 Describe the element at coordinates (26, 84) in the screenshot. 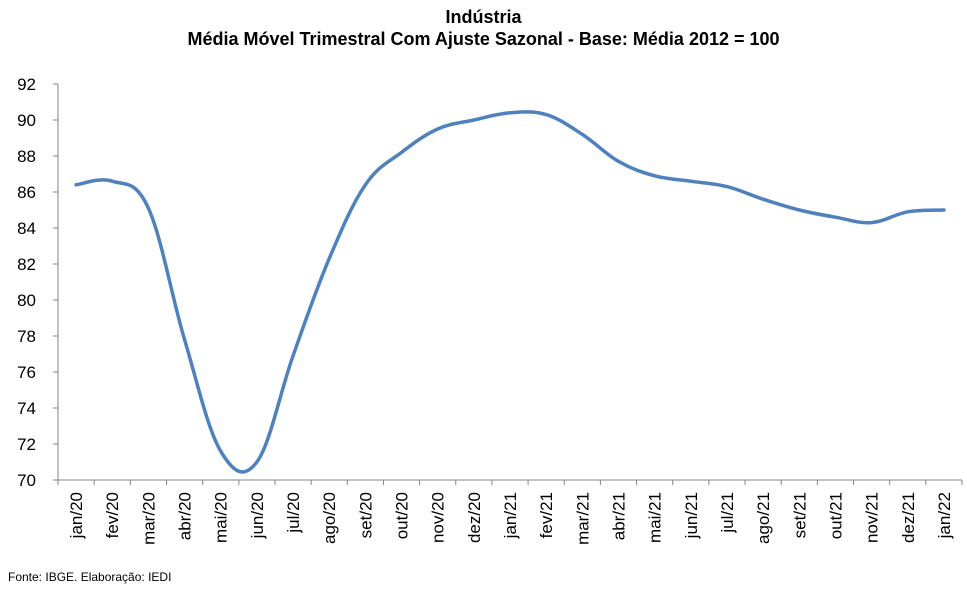

I see `y-tick-label: 92` at that location.